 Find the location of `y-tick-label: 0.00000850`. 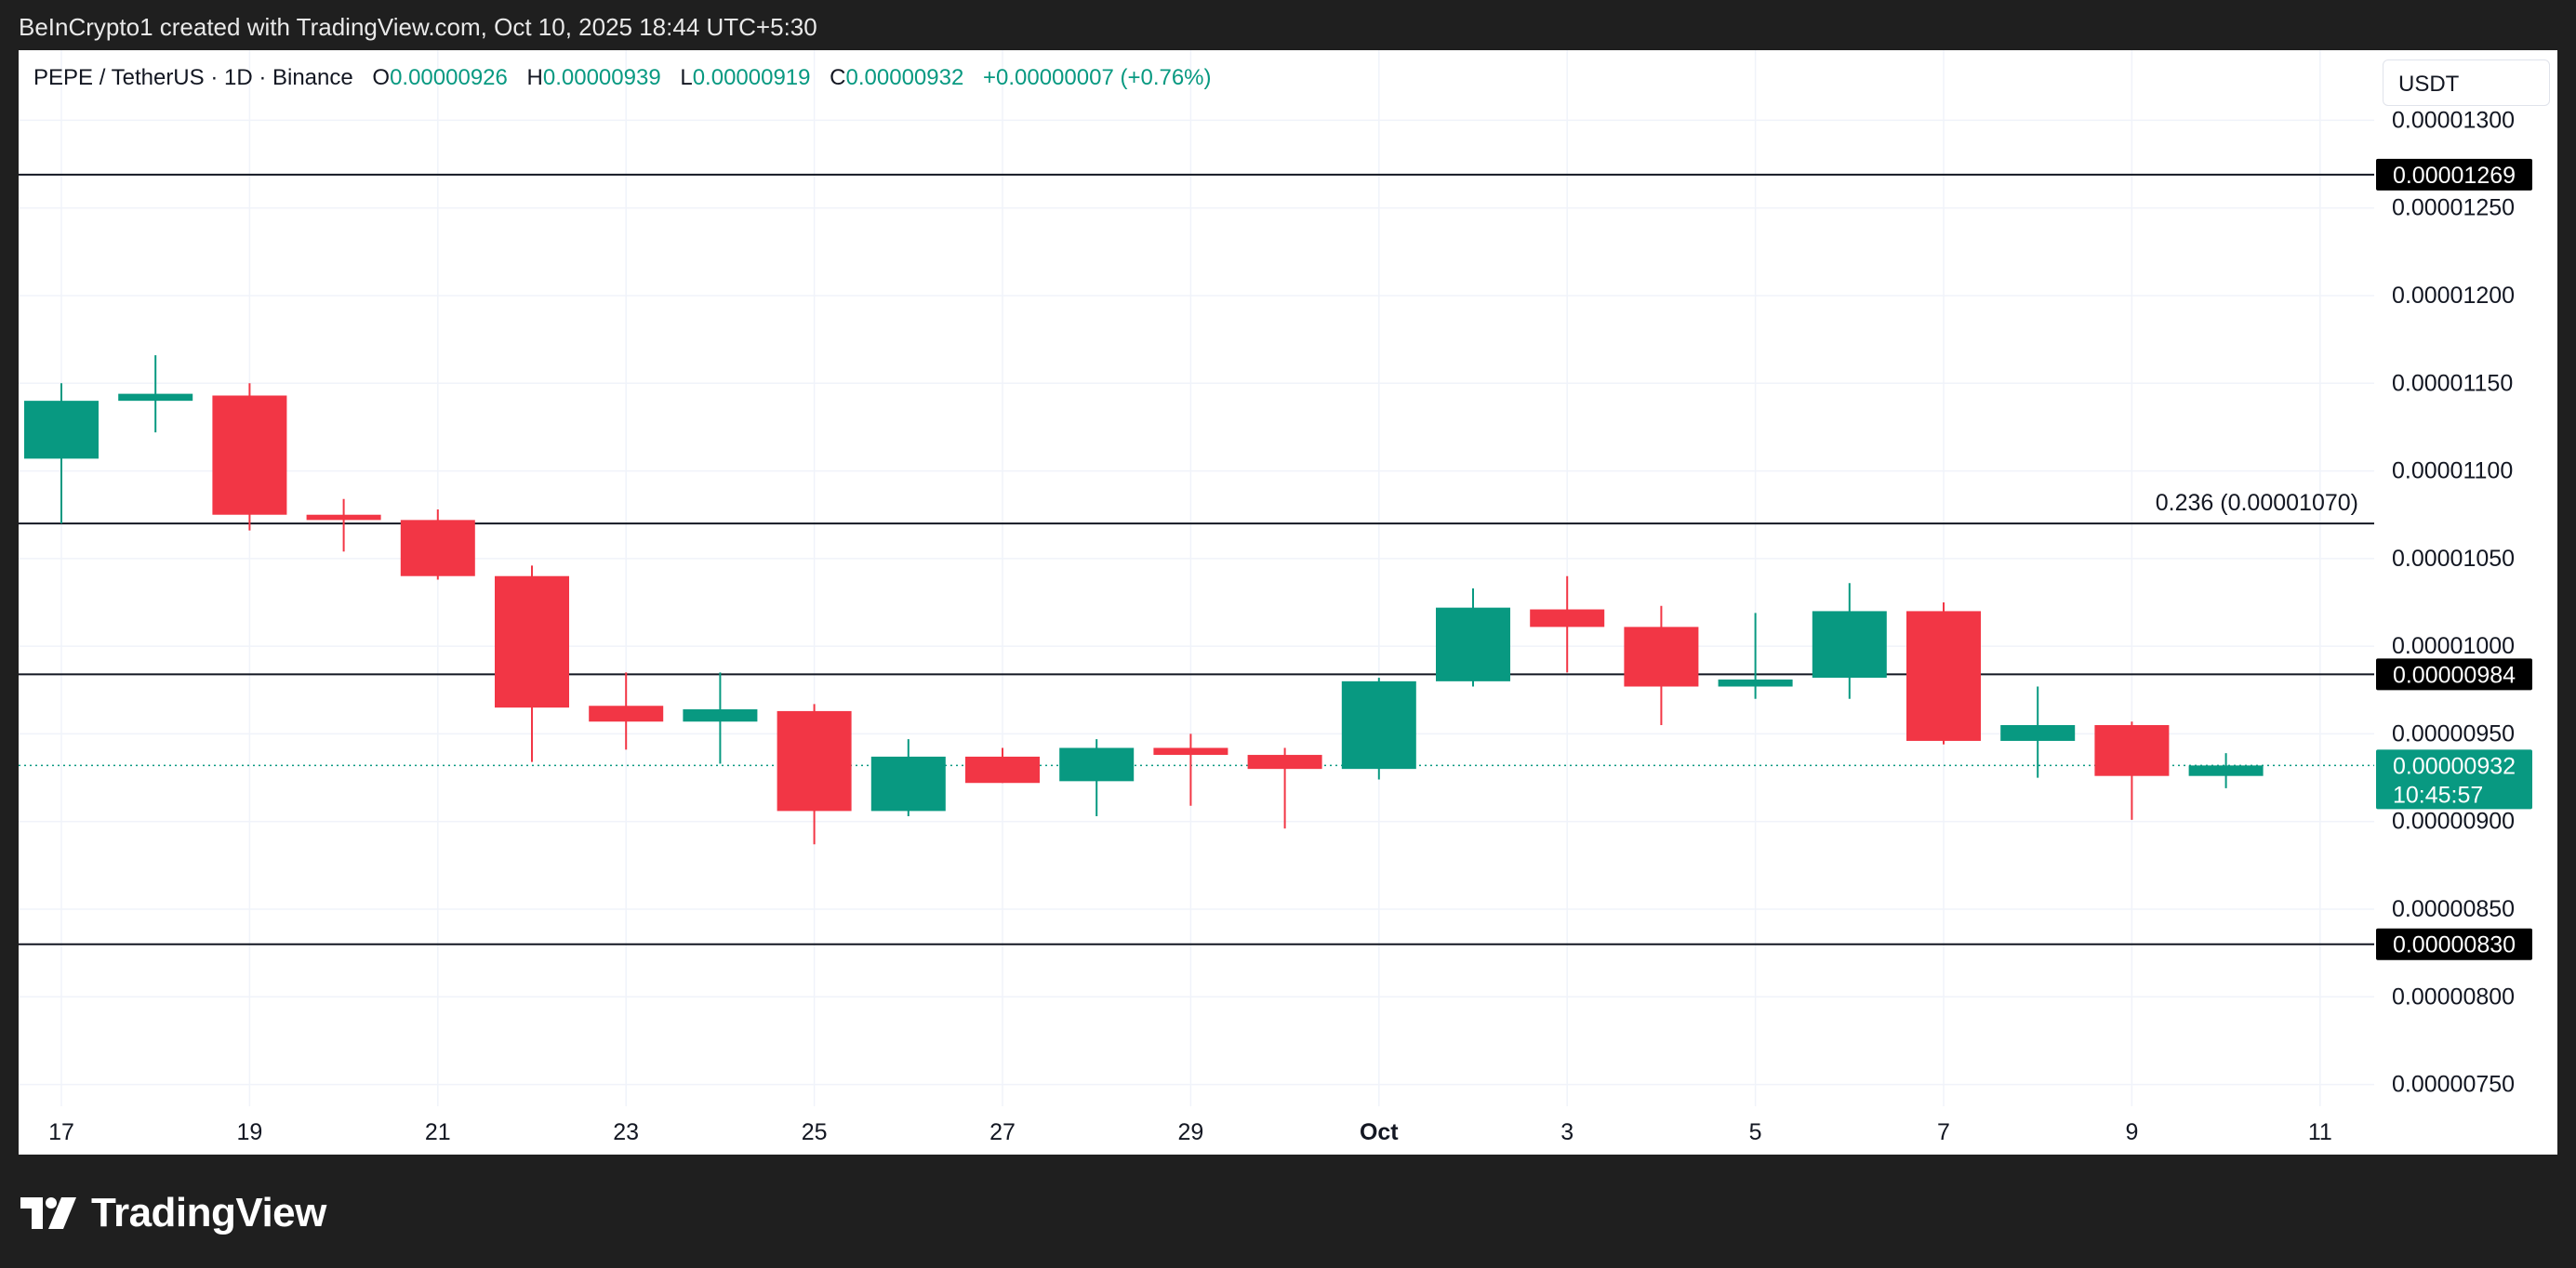

y-tick-label: 0.00000850 is located at coordinates (2453, 909).